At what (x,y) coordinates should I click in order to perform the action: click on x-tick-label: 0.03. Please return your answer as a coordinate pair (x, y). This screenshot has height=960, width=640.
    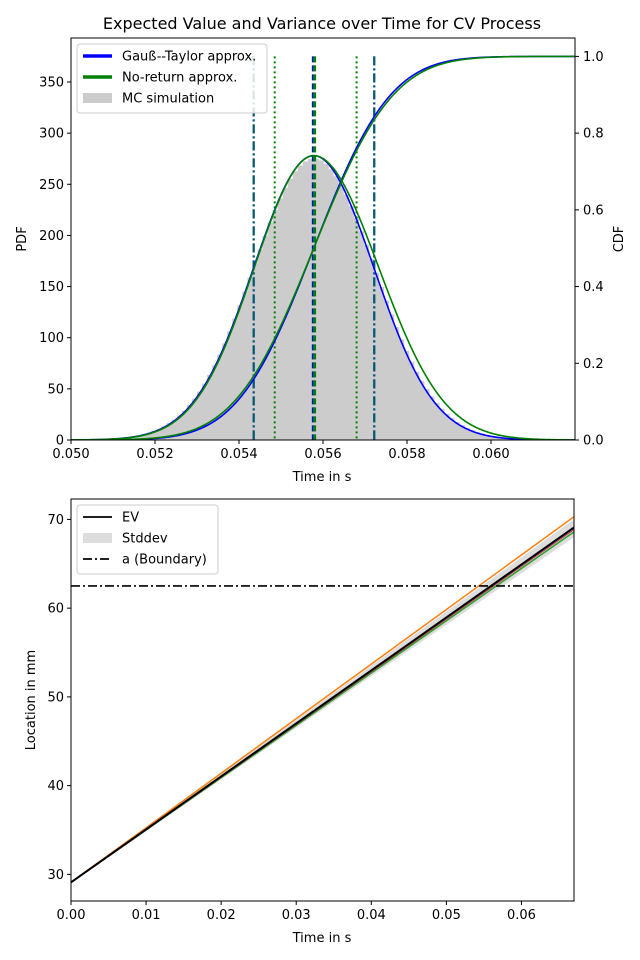
    Looking at the image, I should click on (296, 915).